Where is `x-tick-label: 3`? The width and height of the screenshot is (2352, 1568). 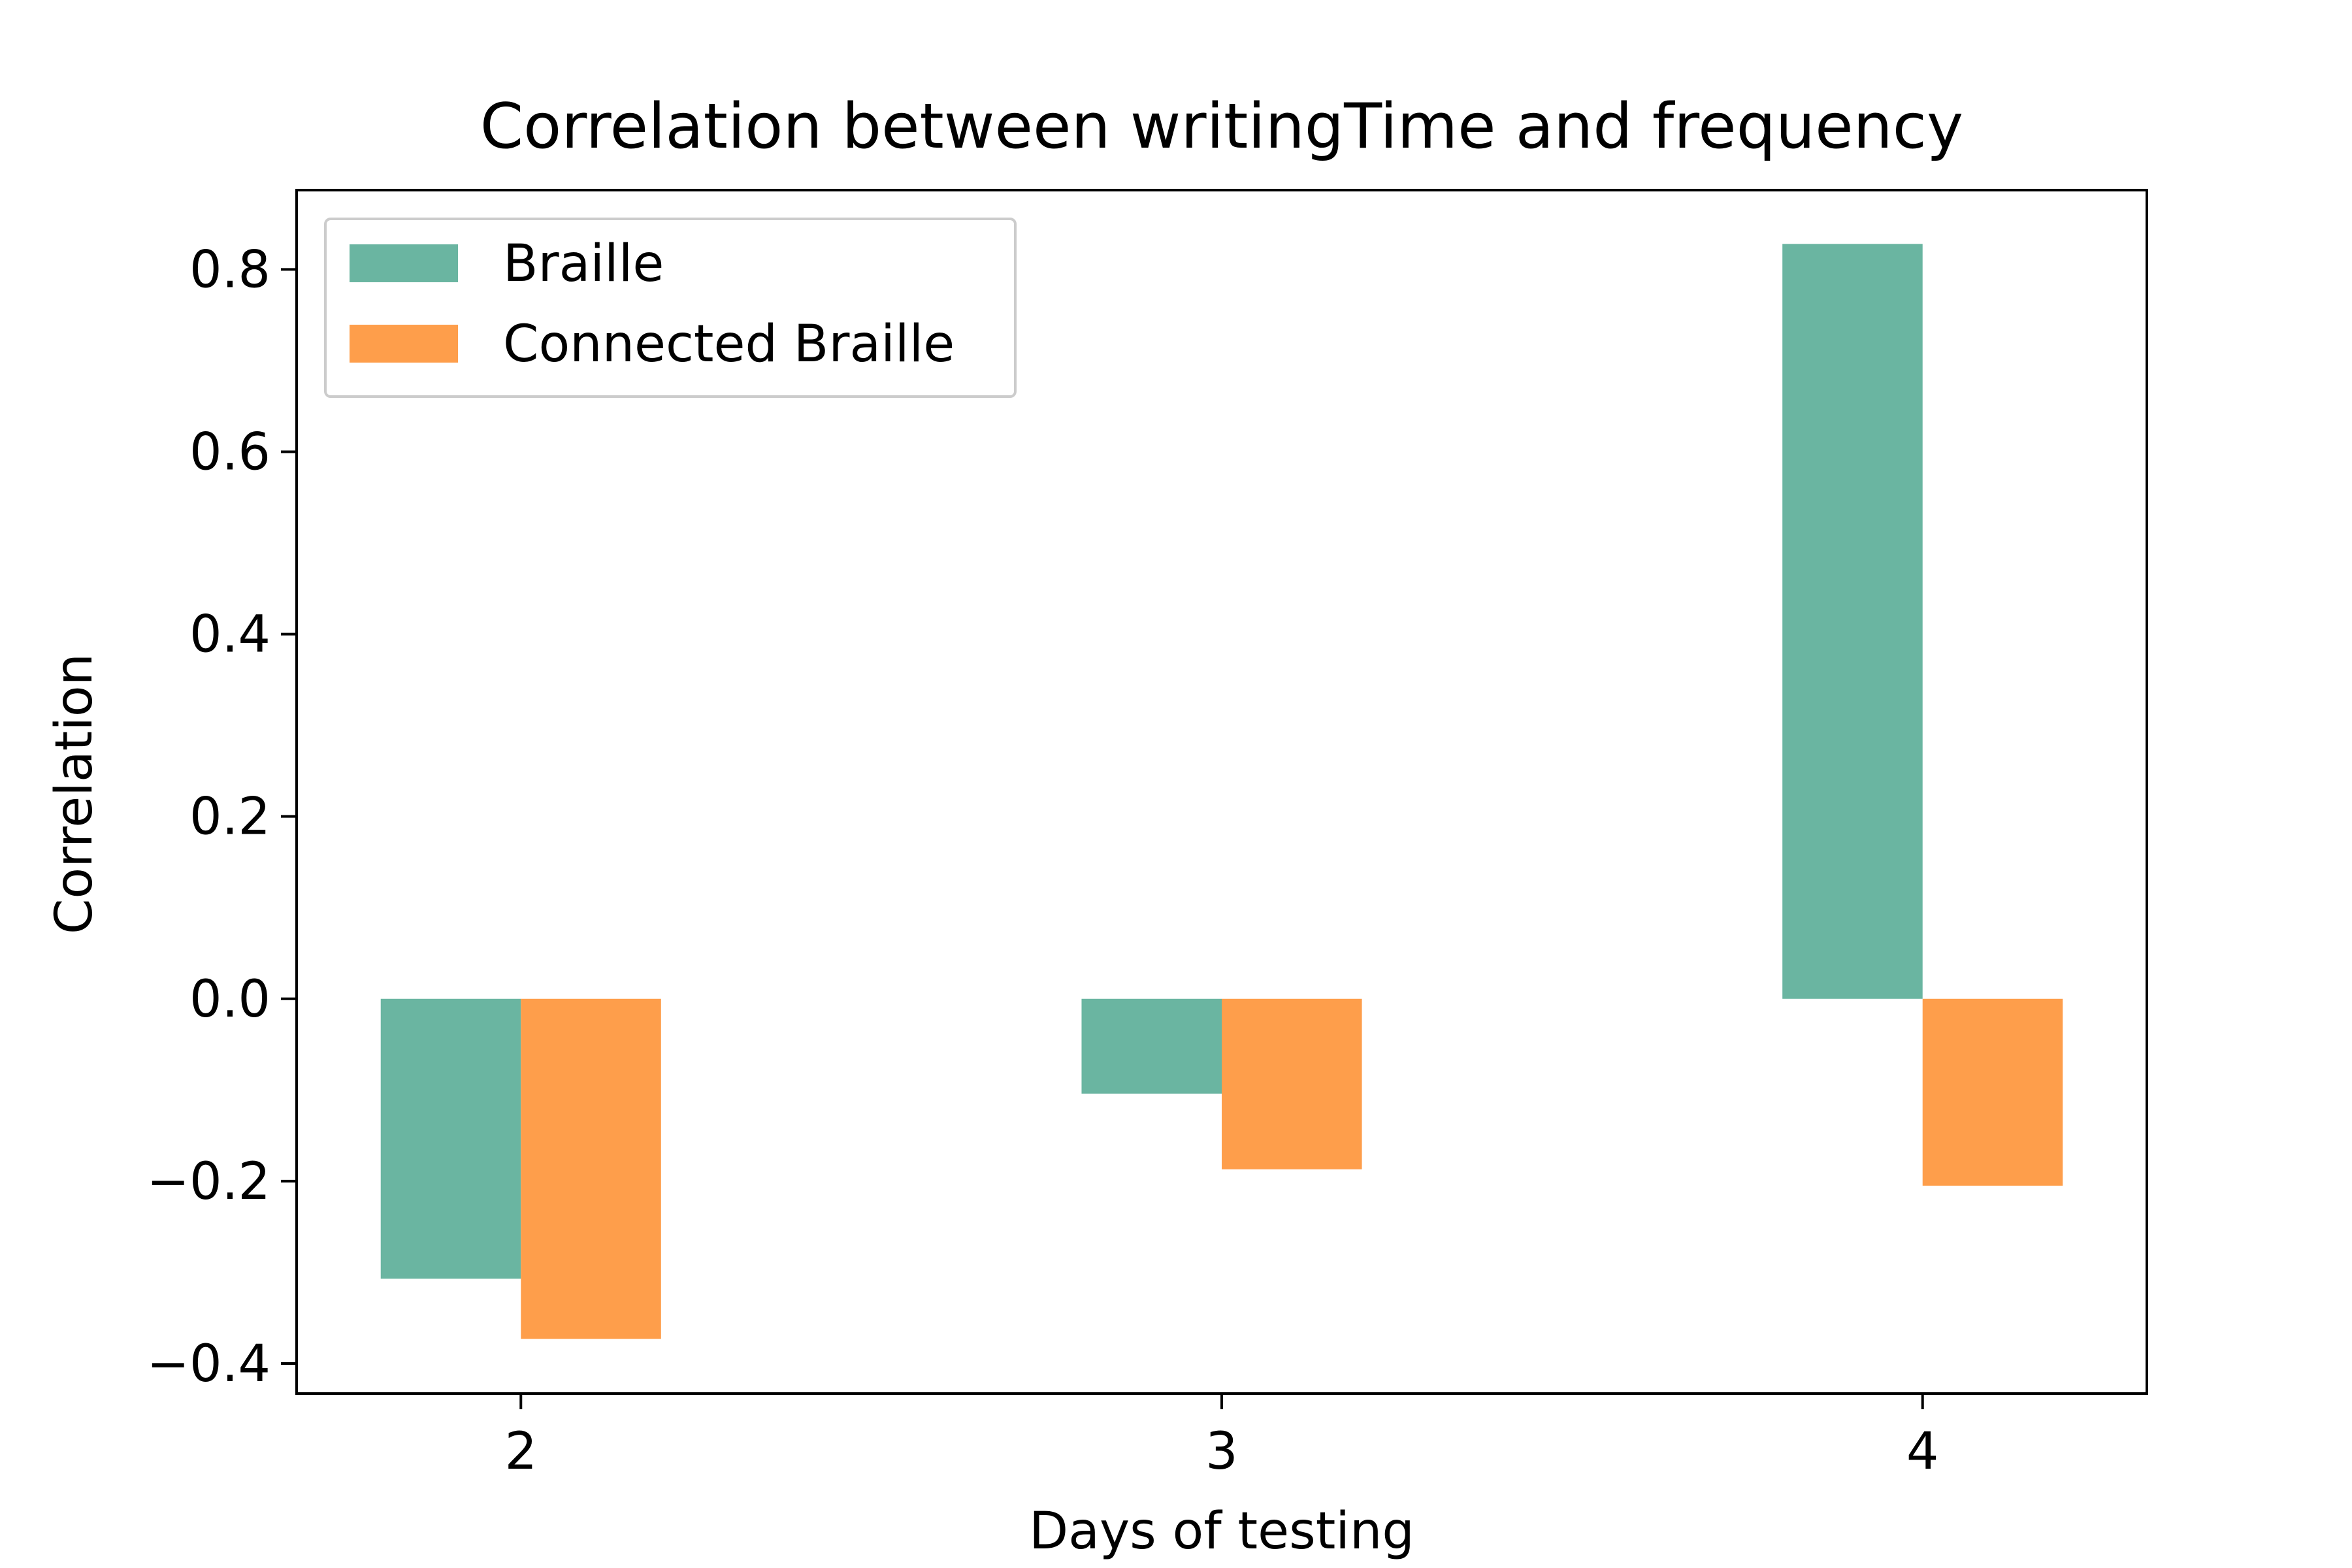 x-tick-label: 3 is located at coordinates (1221, 1451).